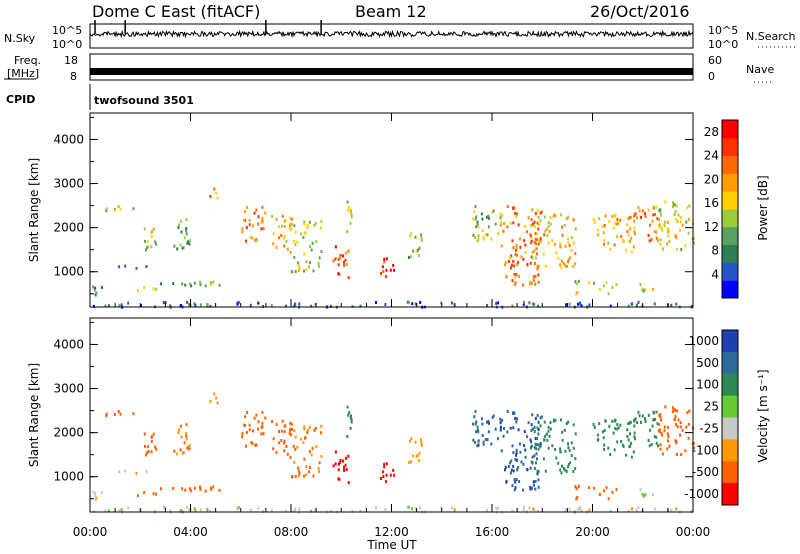  I want to click on ytick-label: 1000, so click(68, 477).